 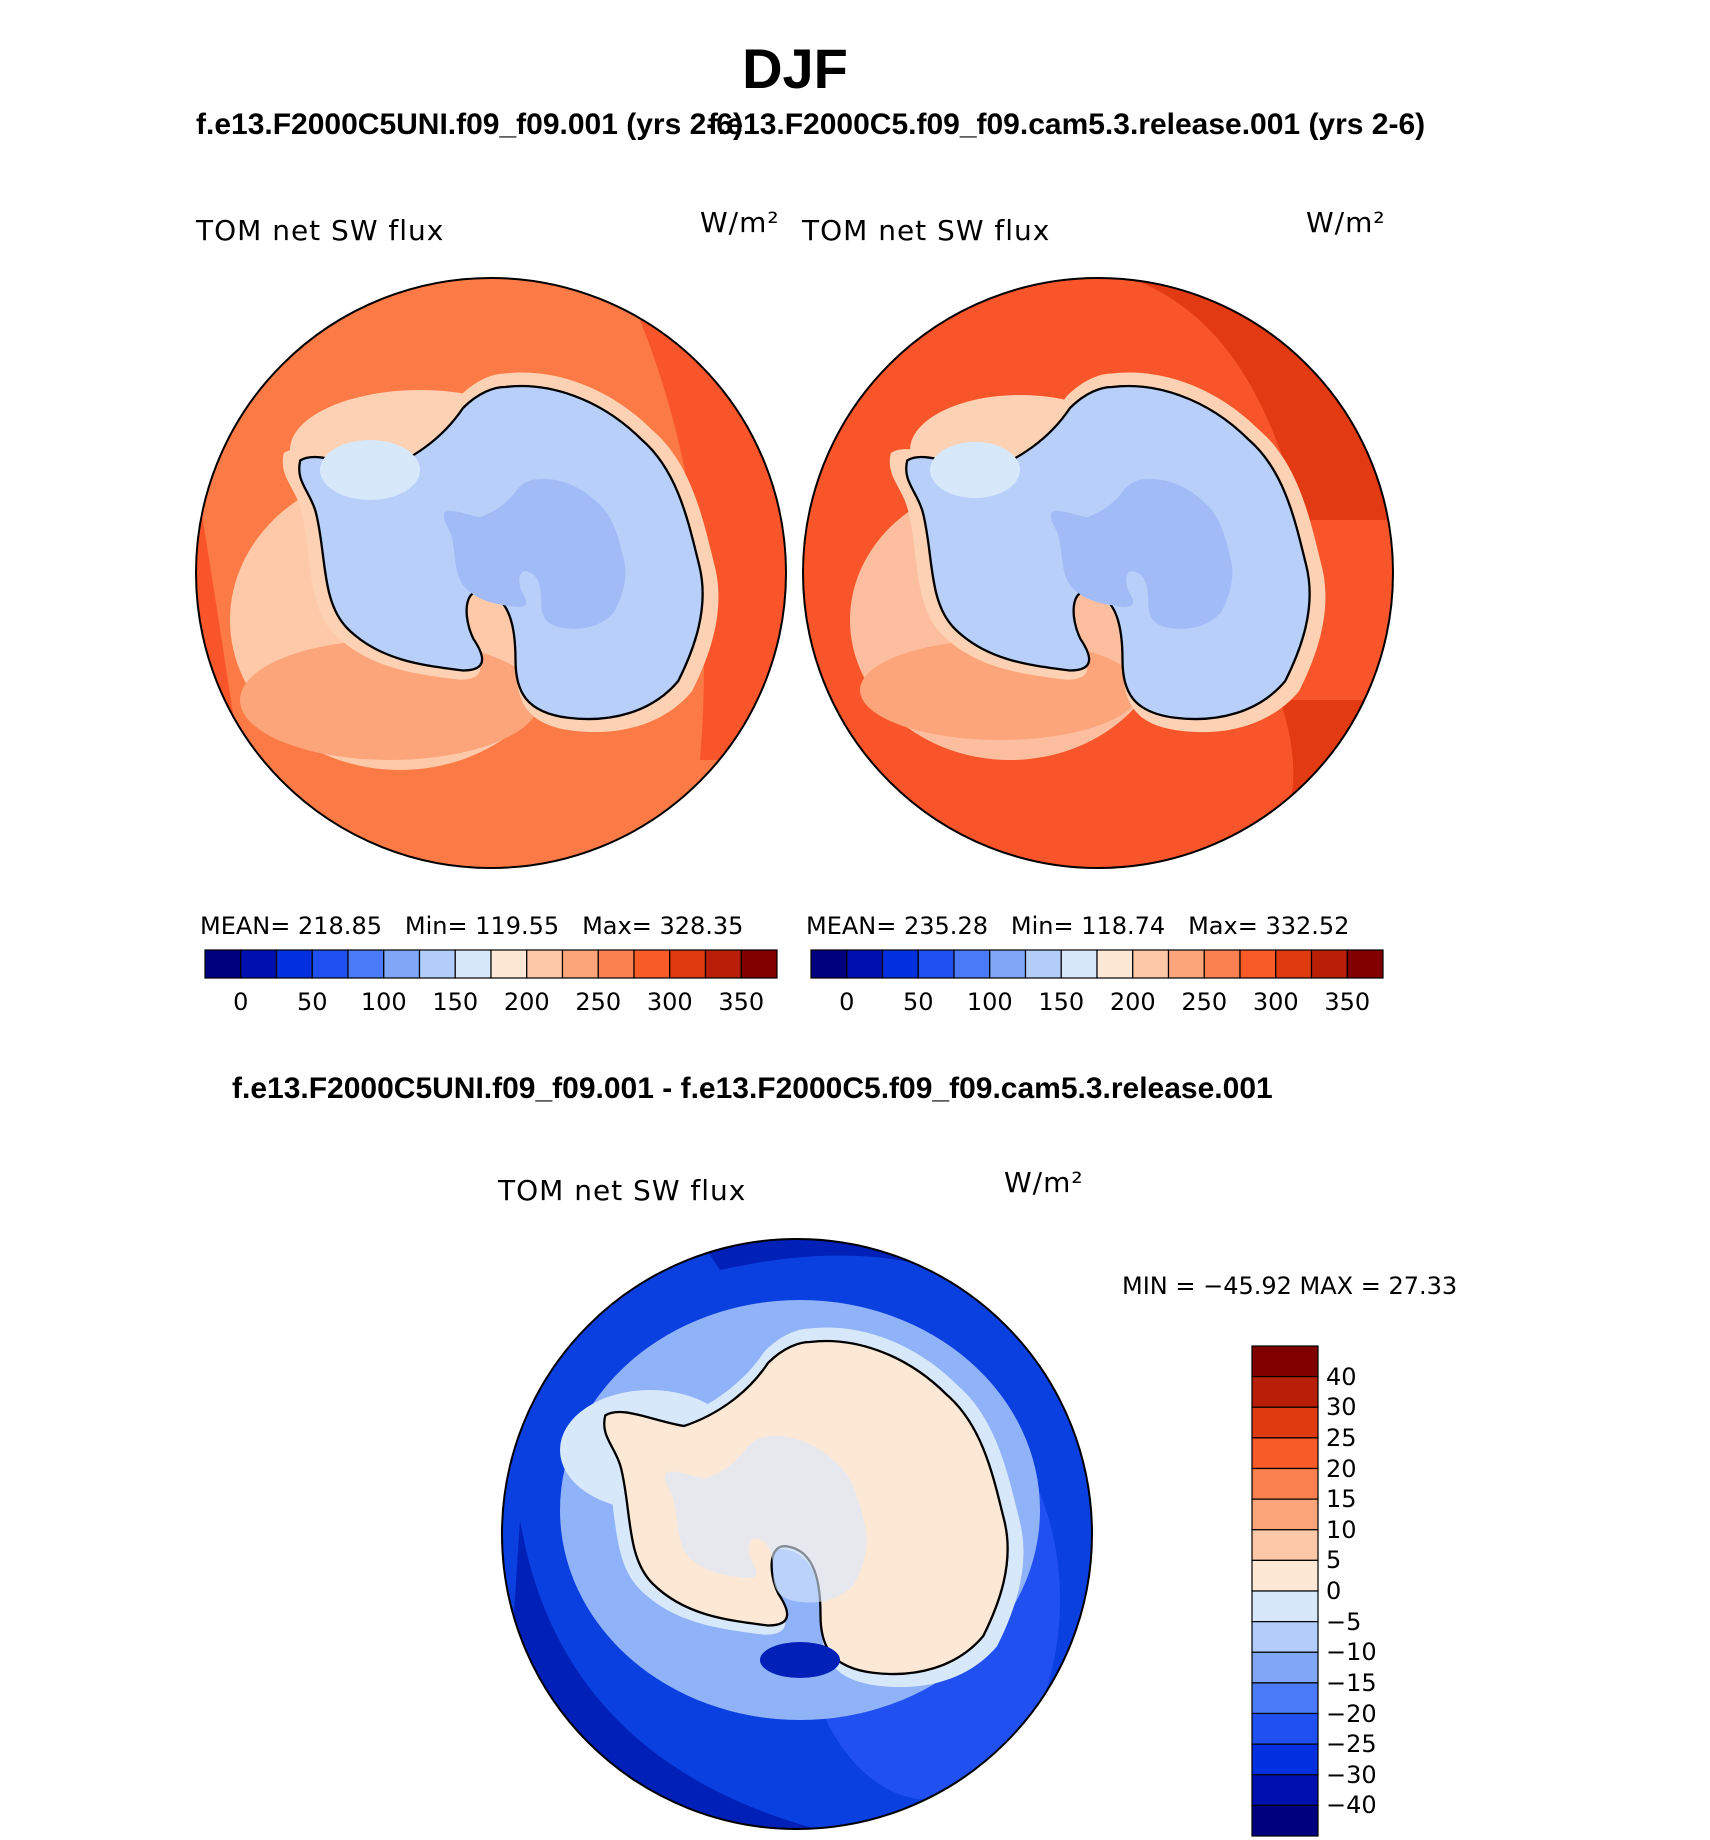 What do you see at coordinates (245, 926) in the screenshot?
I see `panel1-mean-label: MEAN=` at bounding box center [245, 926].